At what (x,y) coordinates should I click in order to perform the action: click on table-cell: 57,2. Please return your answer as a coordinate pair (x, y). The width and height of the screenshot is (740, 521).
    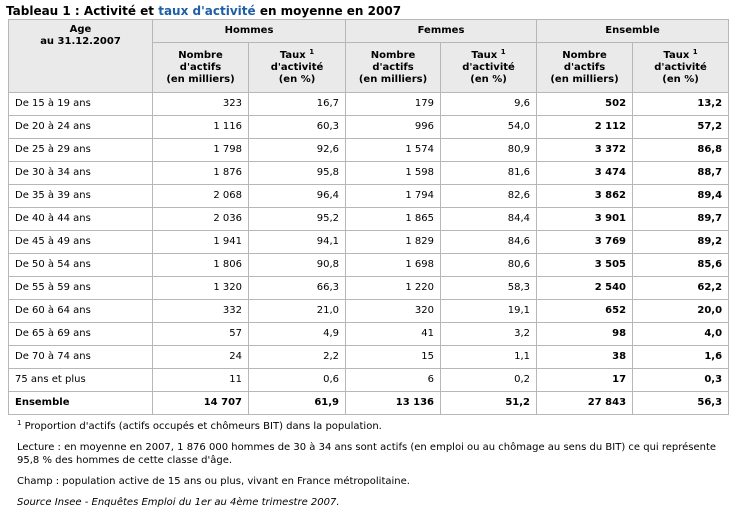
    Looking at the image, I should click on (681, 127).